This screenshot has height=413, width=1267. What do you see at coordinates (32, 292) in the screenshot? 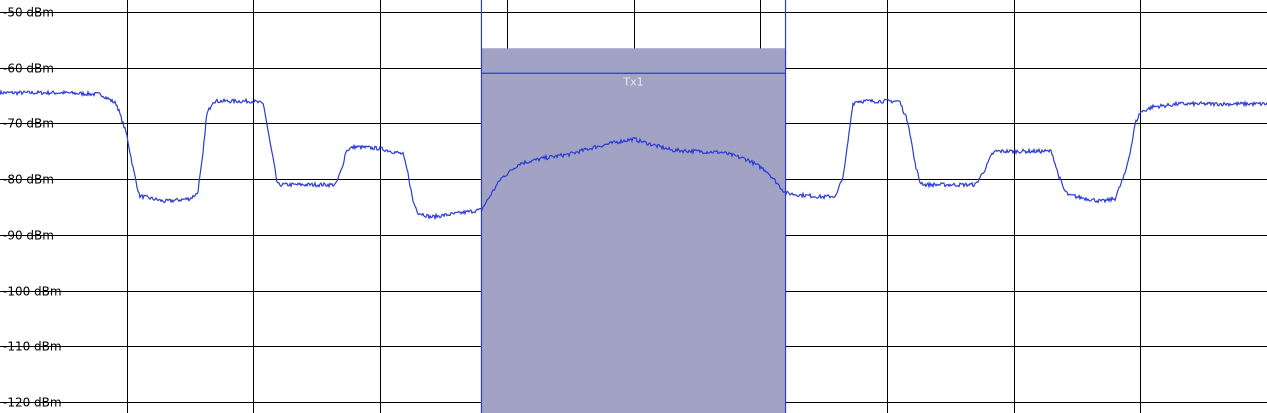
I see `y-tick-label: -100 dBm` at bounding box center [32, 292].